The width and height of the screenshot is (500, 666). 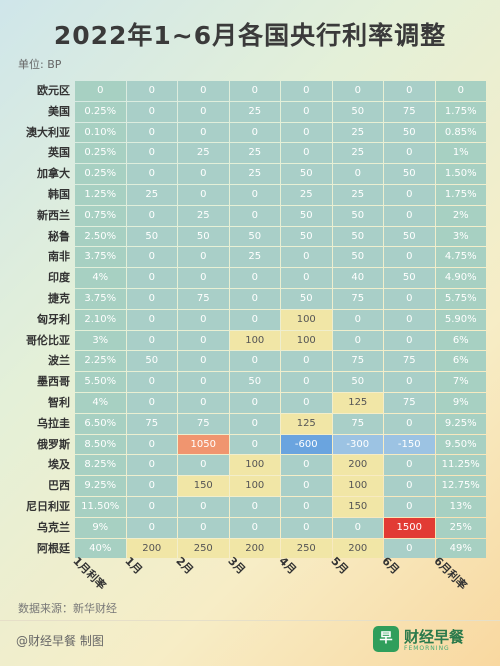 What do you see at coordinates (460, 215) in the screenshot?
I see `table-cell: 2%` at bounding box center [460, 215].